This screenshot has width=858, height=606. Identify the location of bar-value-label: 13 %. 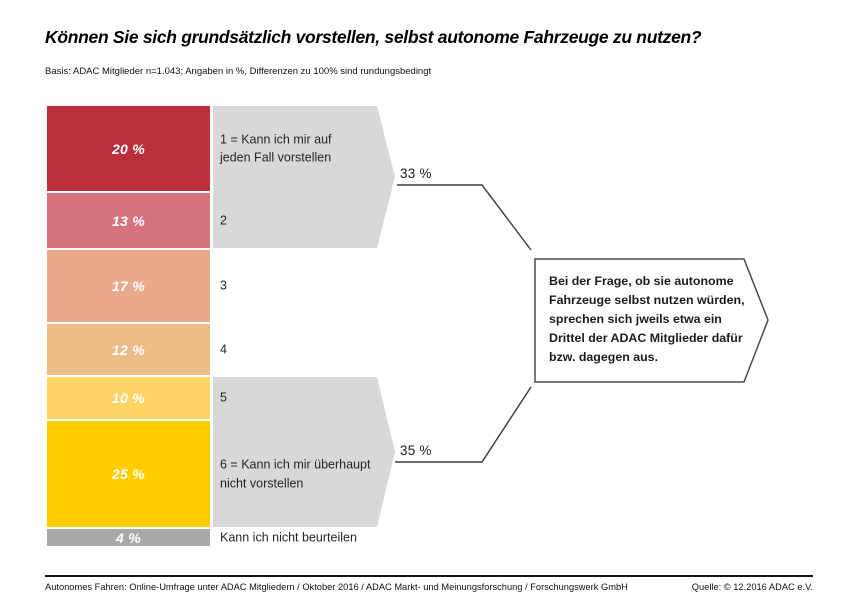
(128, 220).